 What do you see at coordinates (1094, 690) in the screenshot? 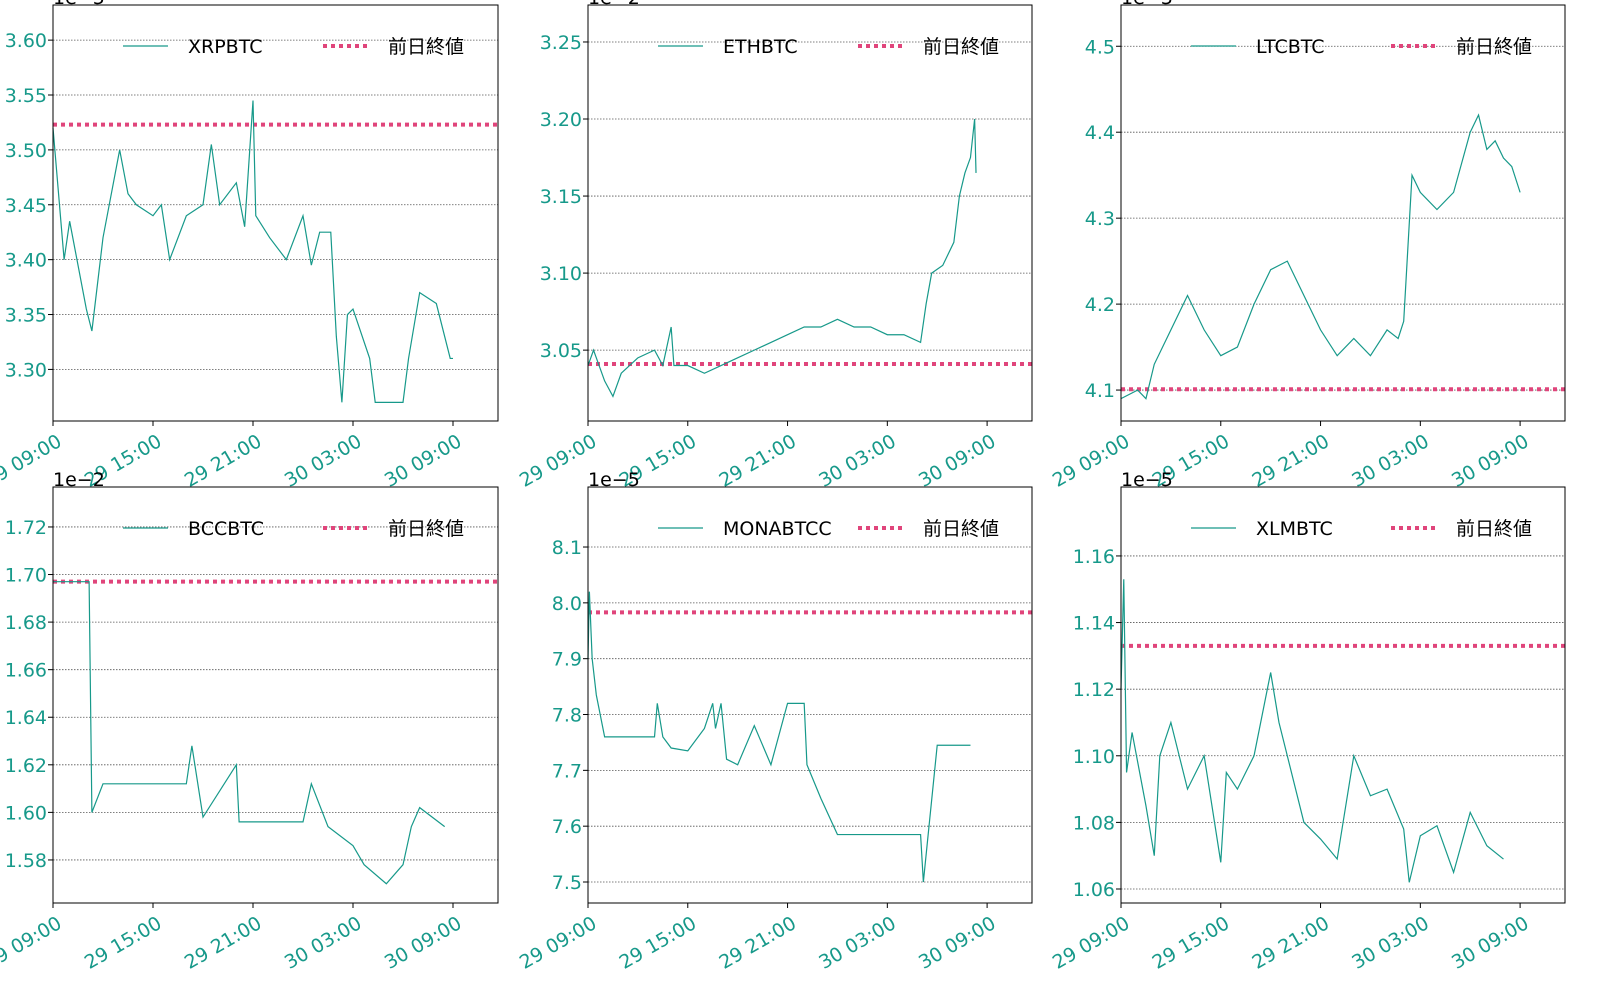
I see `y-tick-label: 1.12` at bounding box center [1094, 690].